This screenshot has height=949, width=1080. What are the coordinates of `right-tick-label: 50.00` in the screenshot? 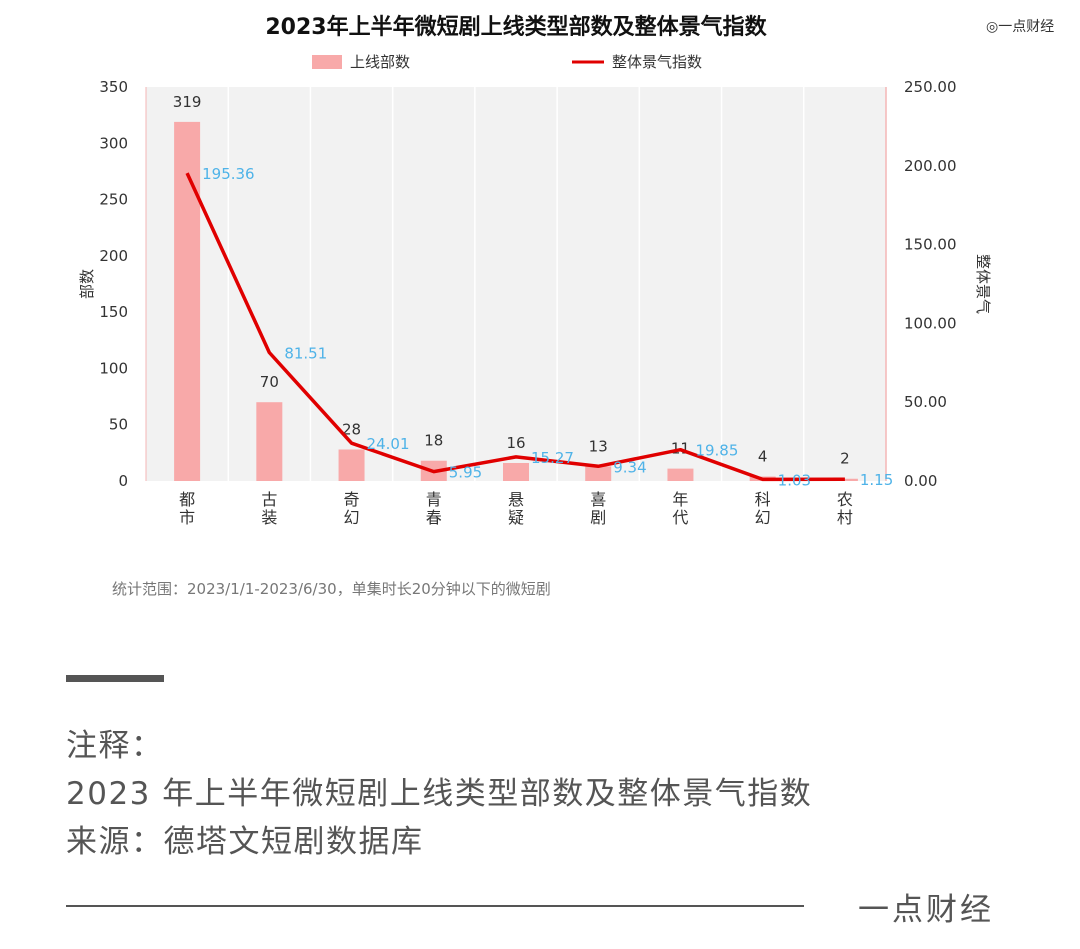 It's located at (925, 402).